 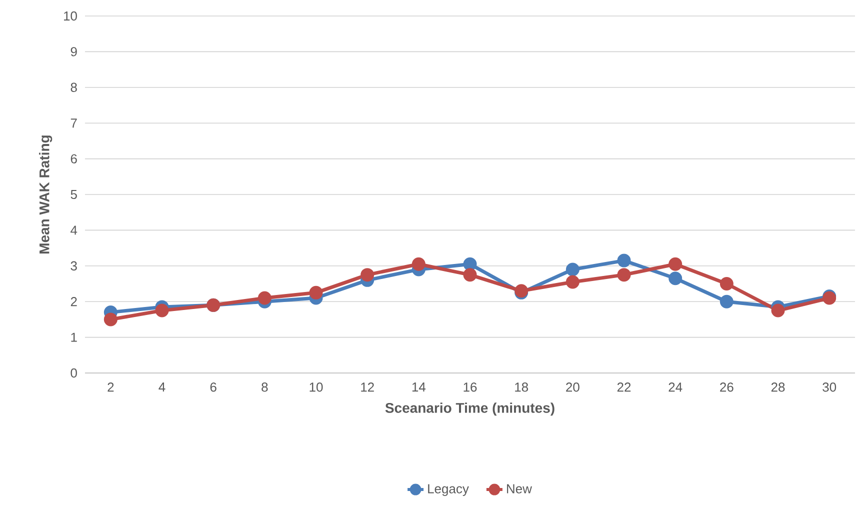 I want to click on x-tick-label: 28, so click(x=778, y=387).